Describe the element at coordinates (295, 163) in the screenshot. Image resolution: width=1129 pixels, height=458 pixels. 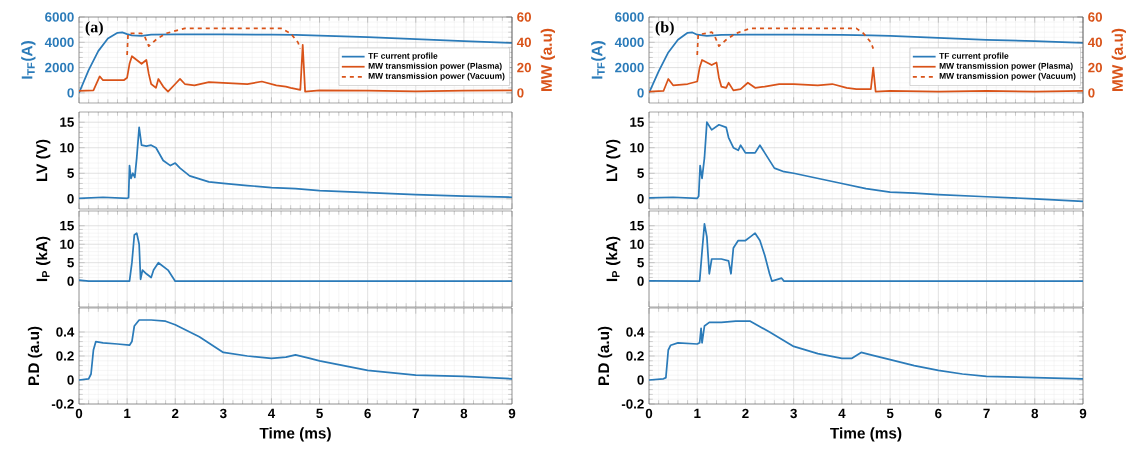
I see `line-series` at that location.